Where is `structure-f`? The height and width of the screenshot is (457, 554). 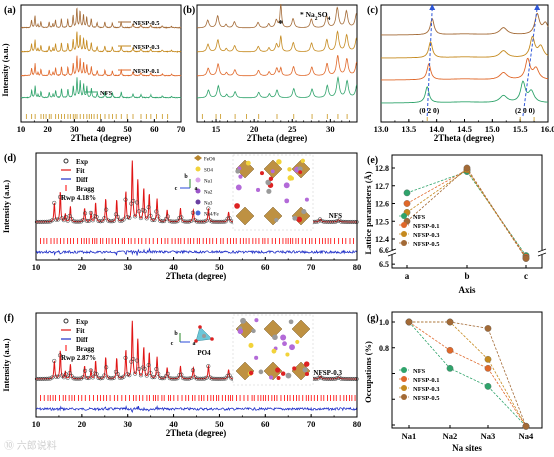
structure-f is located at coordinates (273, 350).